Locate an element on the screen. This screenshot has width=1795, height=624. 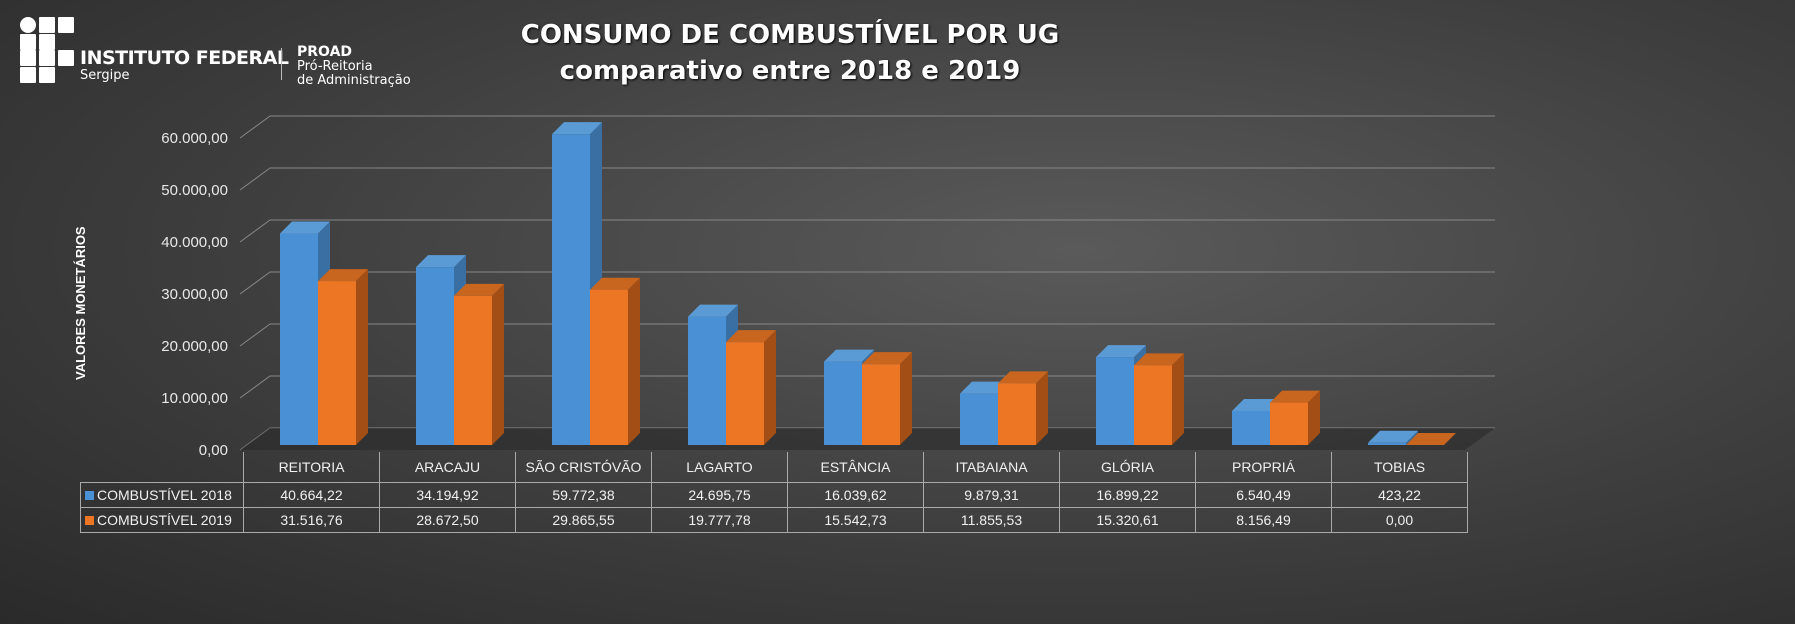
category-label: TOBIAS is located at coordinates (1399, 467).